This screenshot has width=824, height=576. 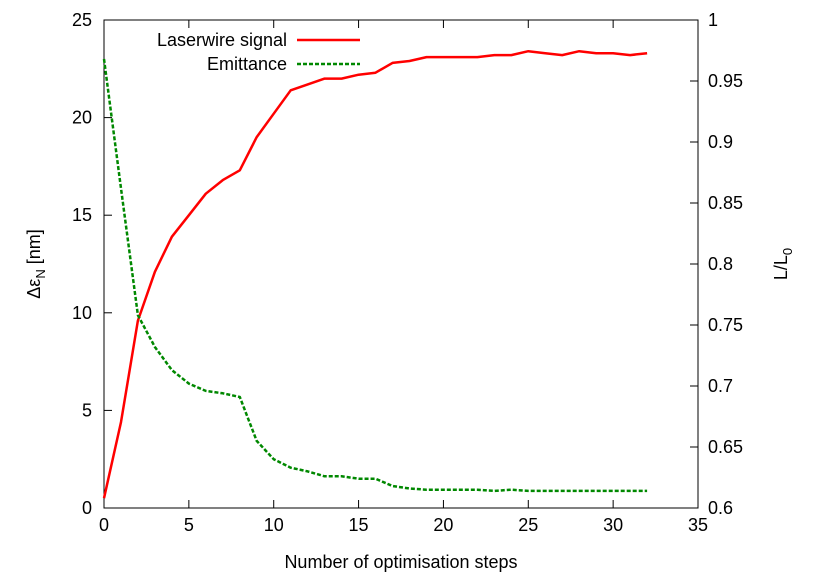 I want to click on y-right-tick-label: 0.7, so click(x=720, y=386).